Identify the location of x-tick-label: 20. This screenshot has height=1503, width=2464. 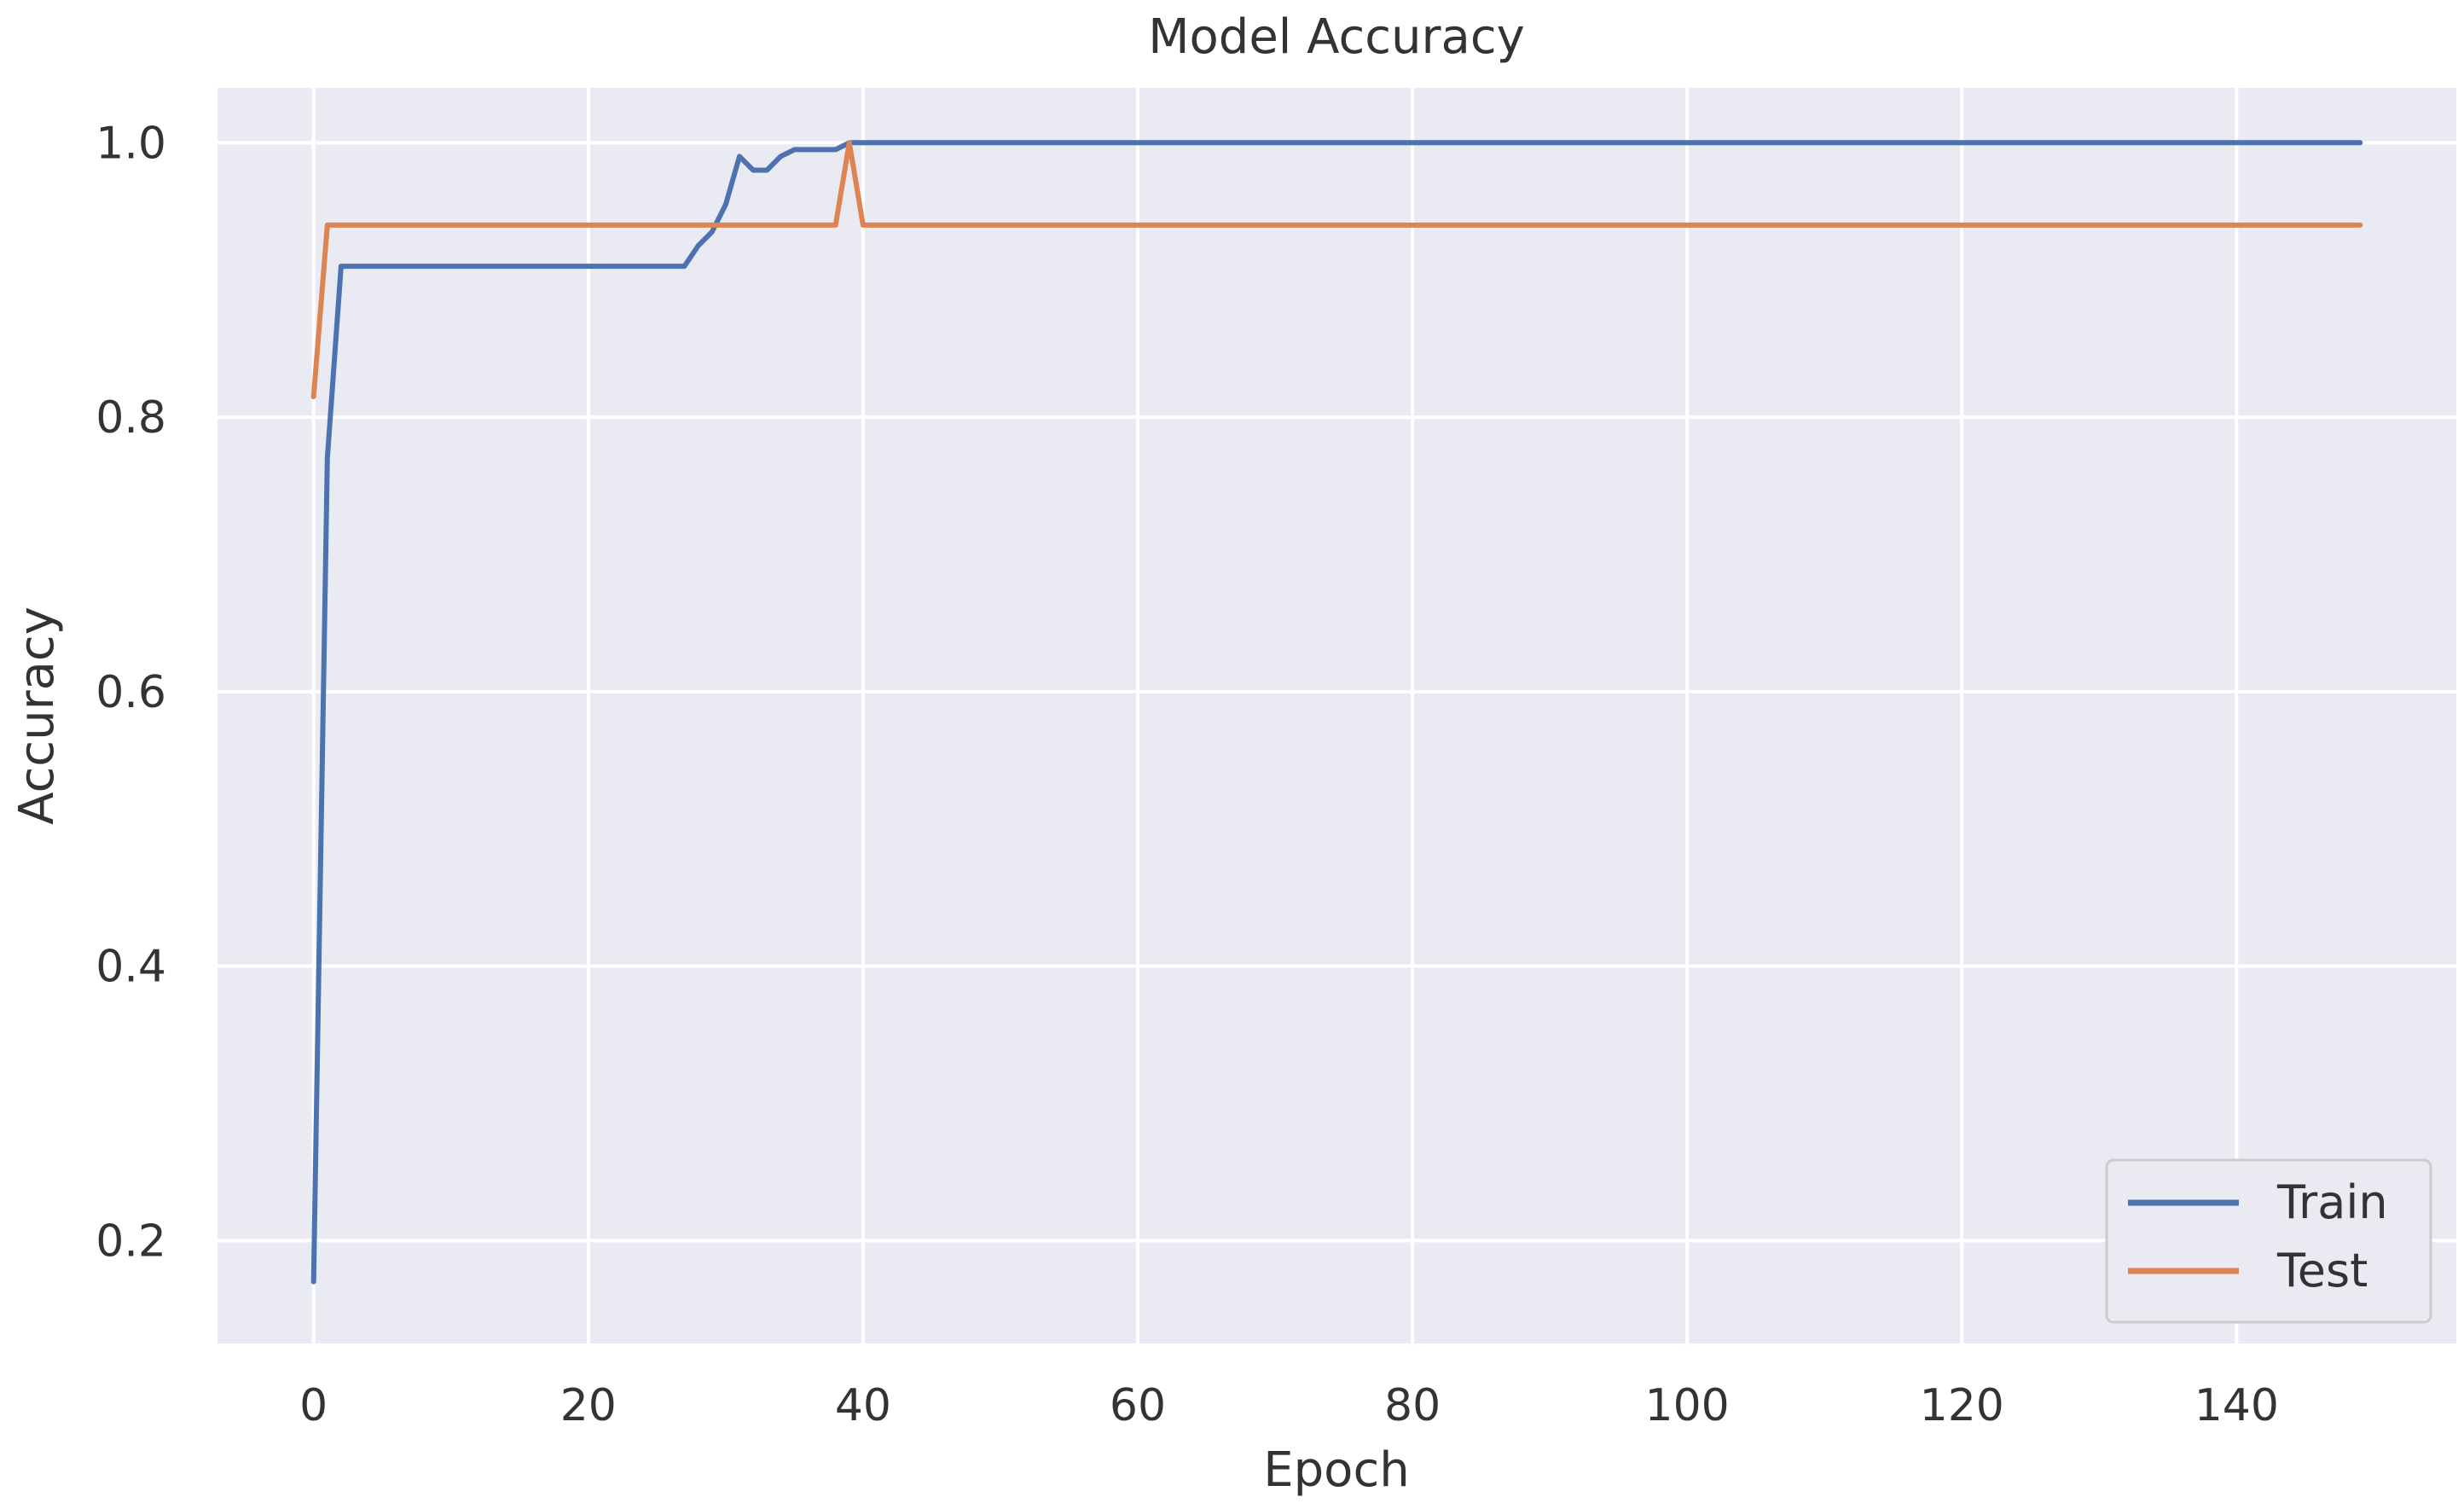
(588, 1405).